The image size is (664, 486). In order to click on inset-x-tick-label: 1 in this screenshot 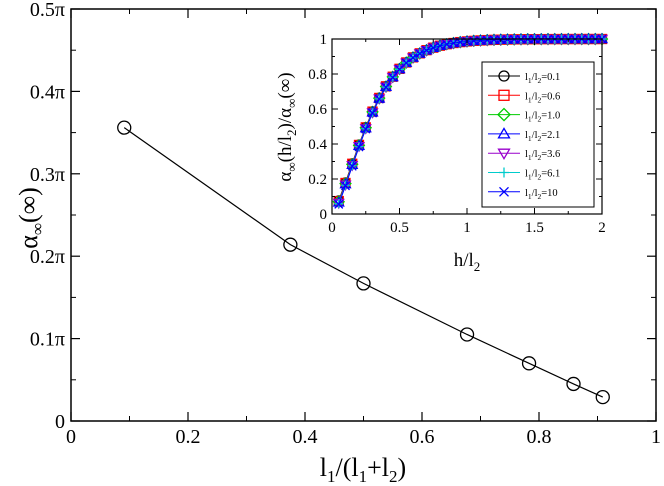, I will do `click(467, 228)`.